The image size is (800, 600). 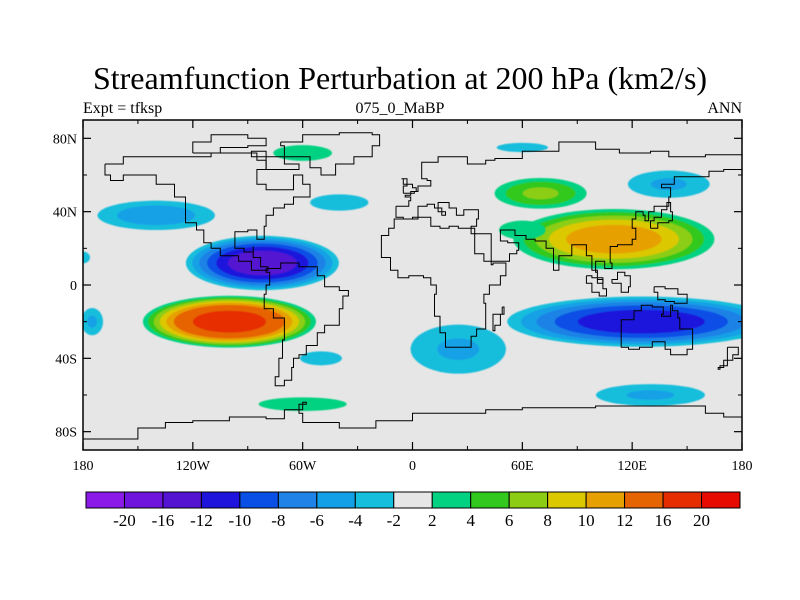 What do you see at coordinates (661, 215) in the screenshot?
I see `coastline-japan` at bounding box center [661, 215].